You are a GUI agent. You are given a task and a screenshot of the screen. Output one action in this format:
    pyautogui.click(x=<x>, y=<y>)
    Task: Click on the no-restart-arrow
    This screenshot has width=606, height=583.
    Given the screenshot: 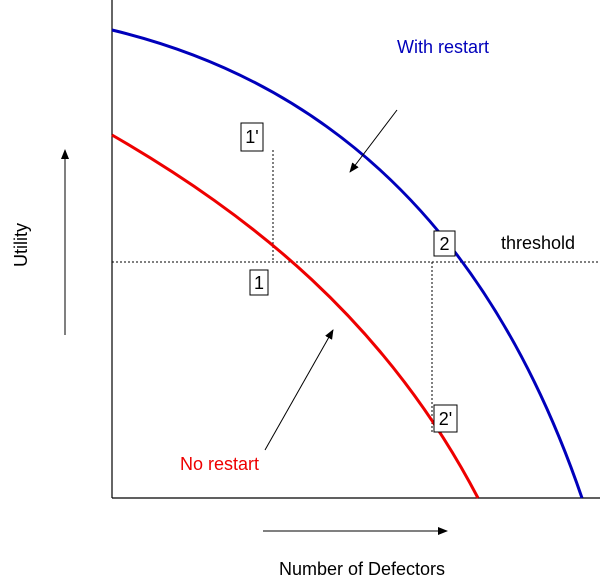 What is the action you would take?
    pyautogui.click(x=299, y=390)
    